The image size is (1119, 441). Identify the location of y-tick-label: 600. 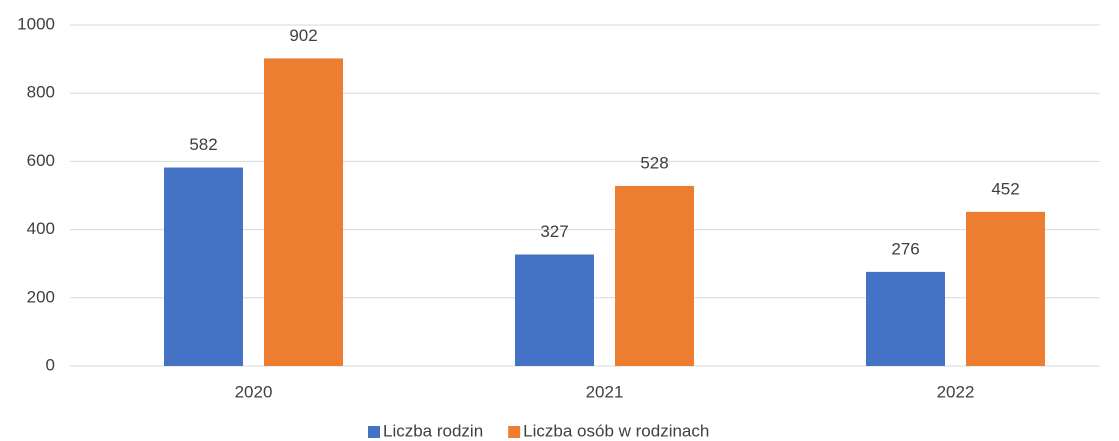
(41, 160).